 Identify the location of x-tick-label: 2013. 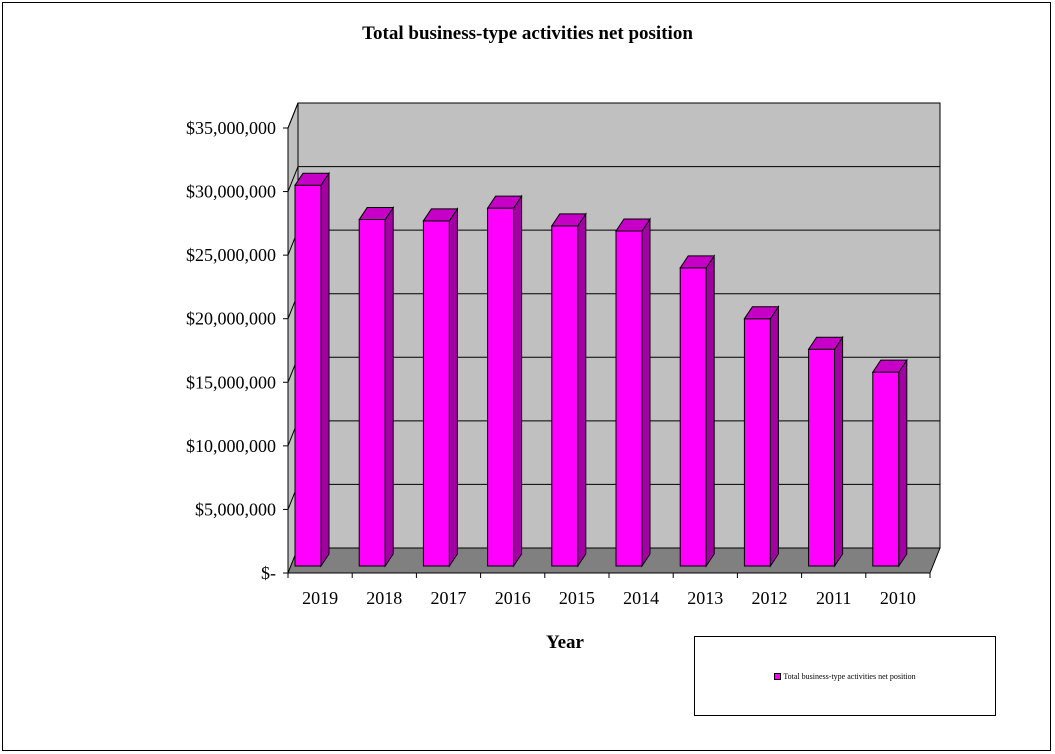
(705, 598).